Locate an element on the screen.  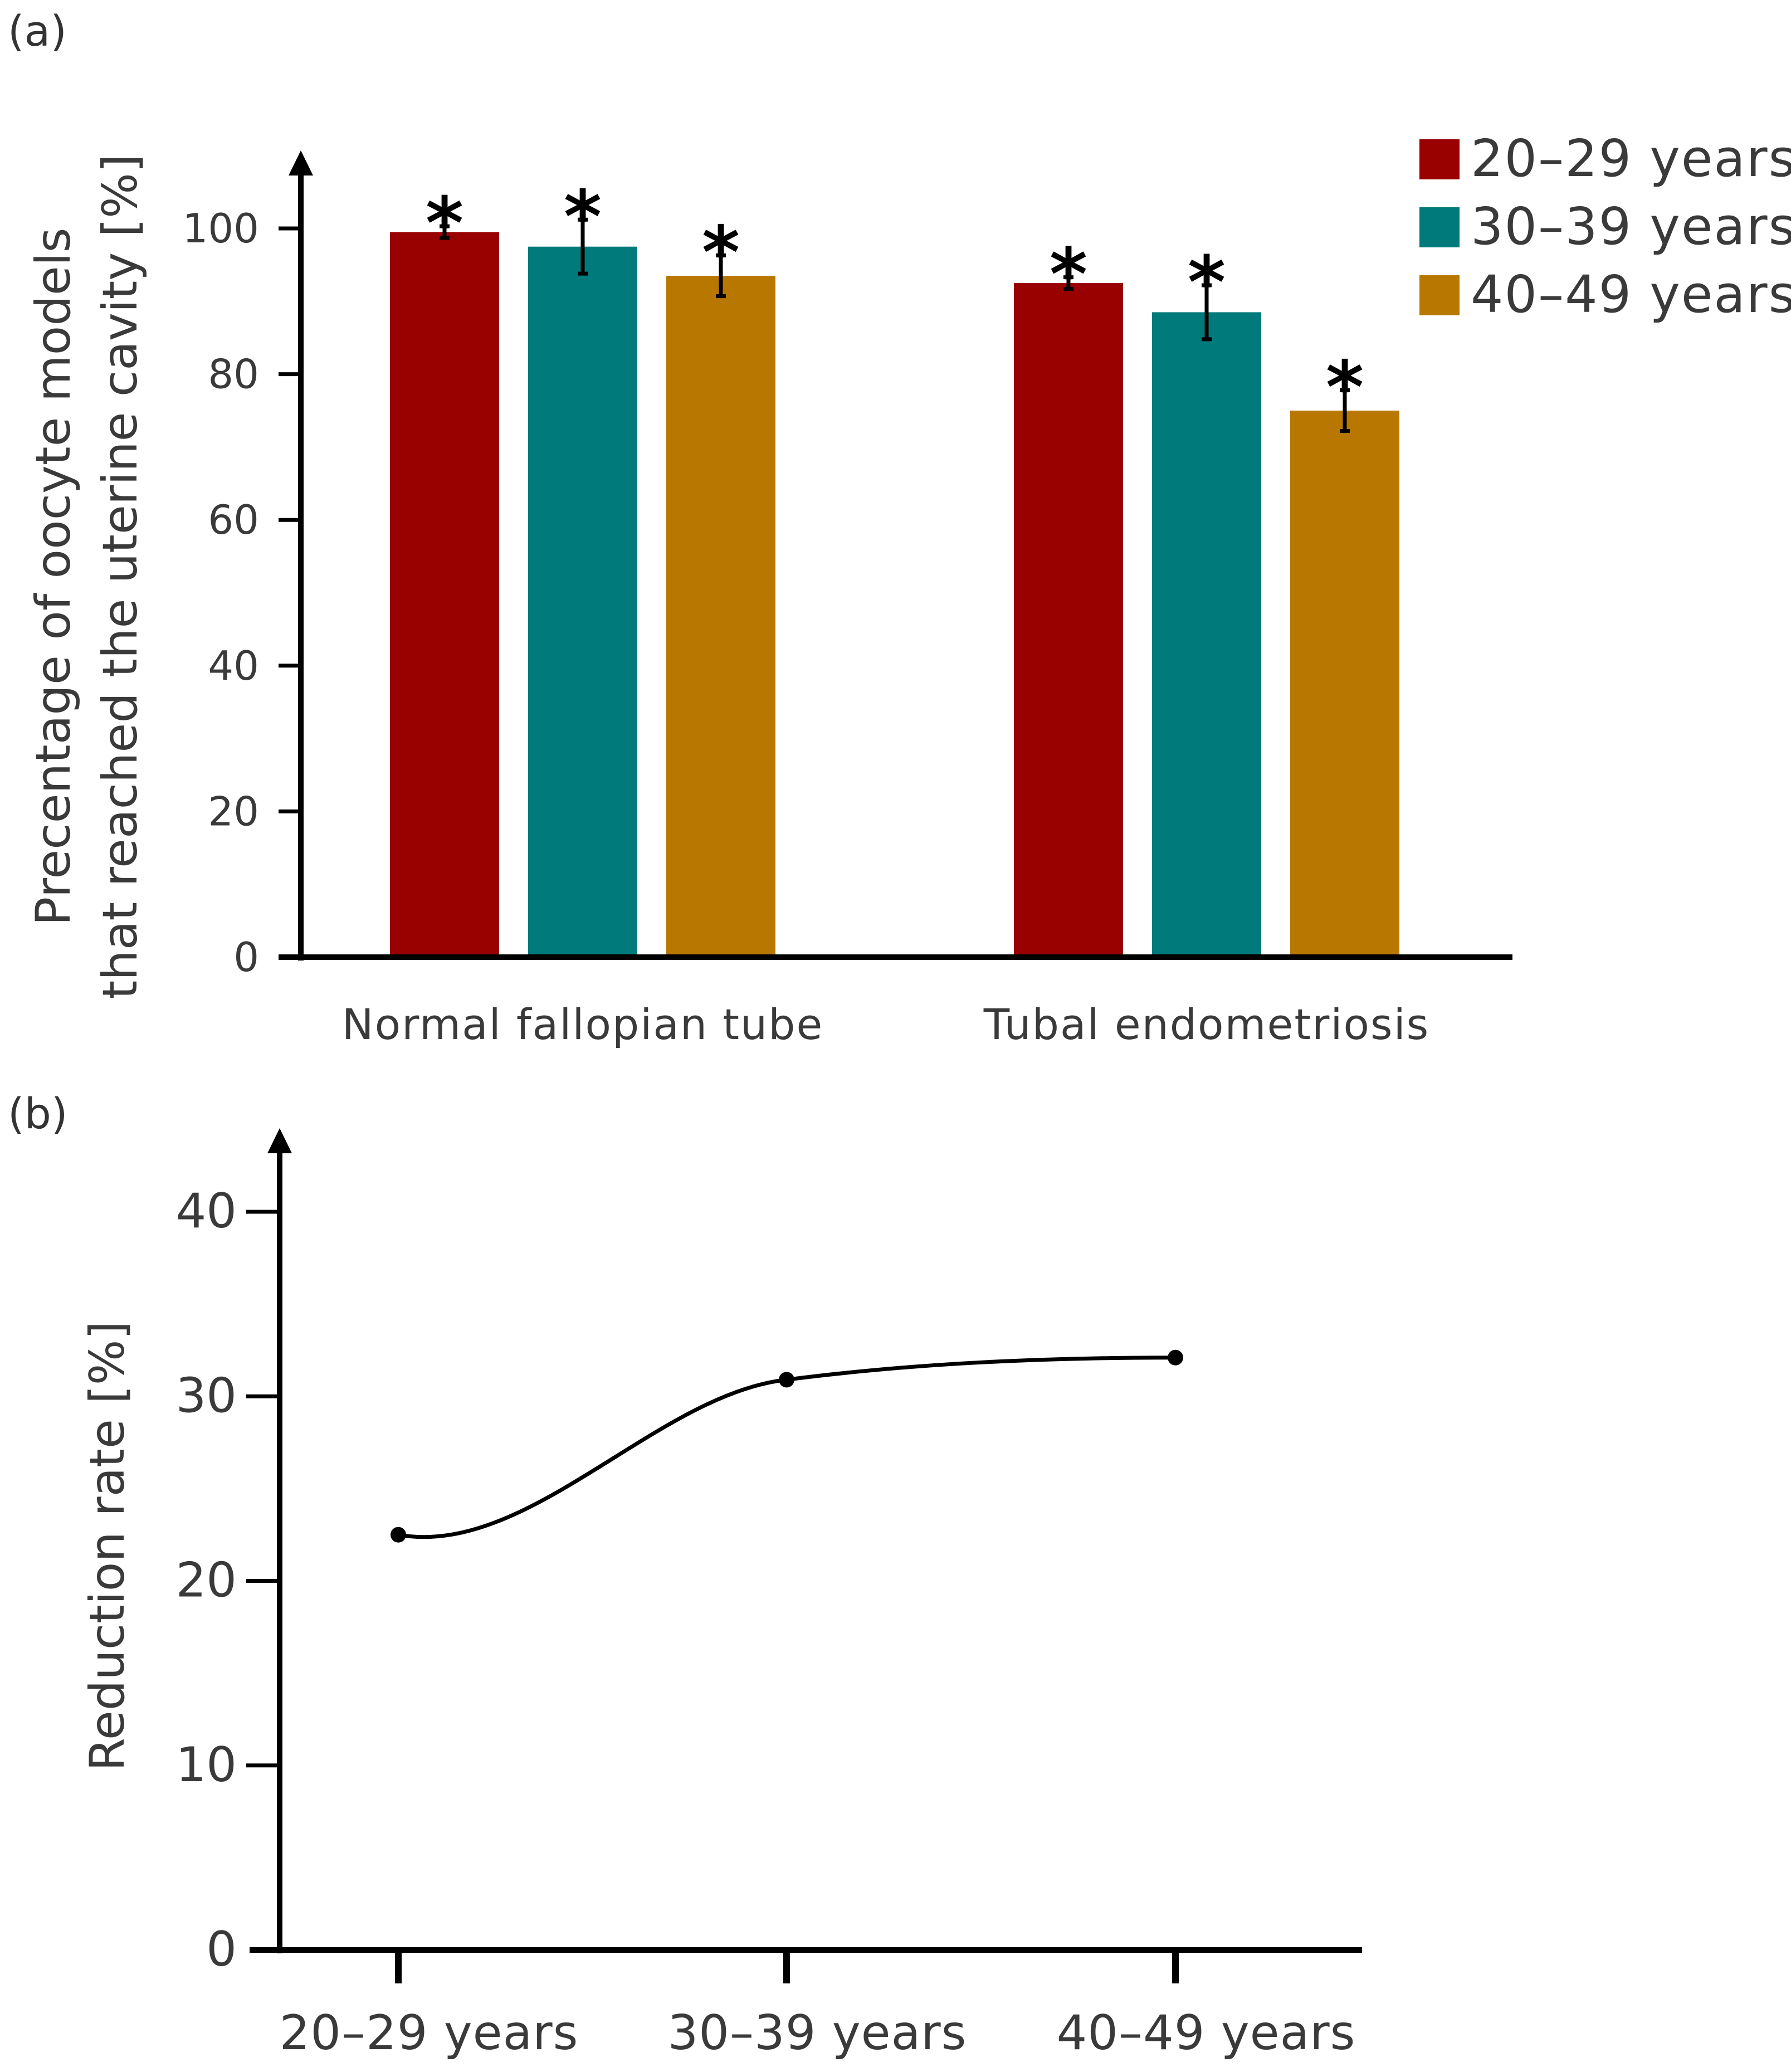
b-y-tick-label: 30 is located at coordinates (206, 1395).